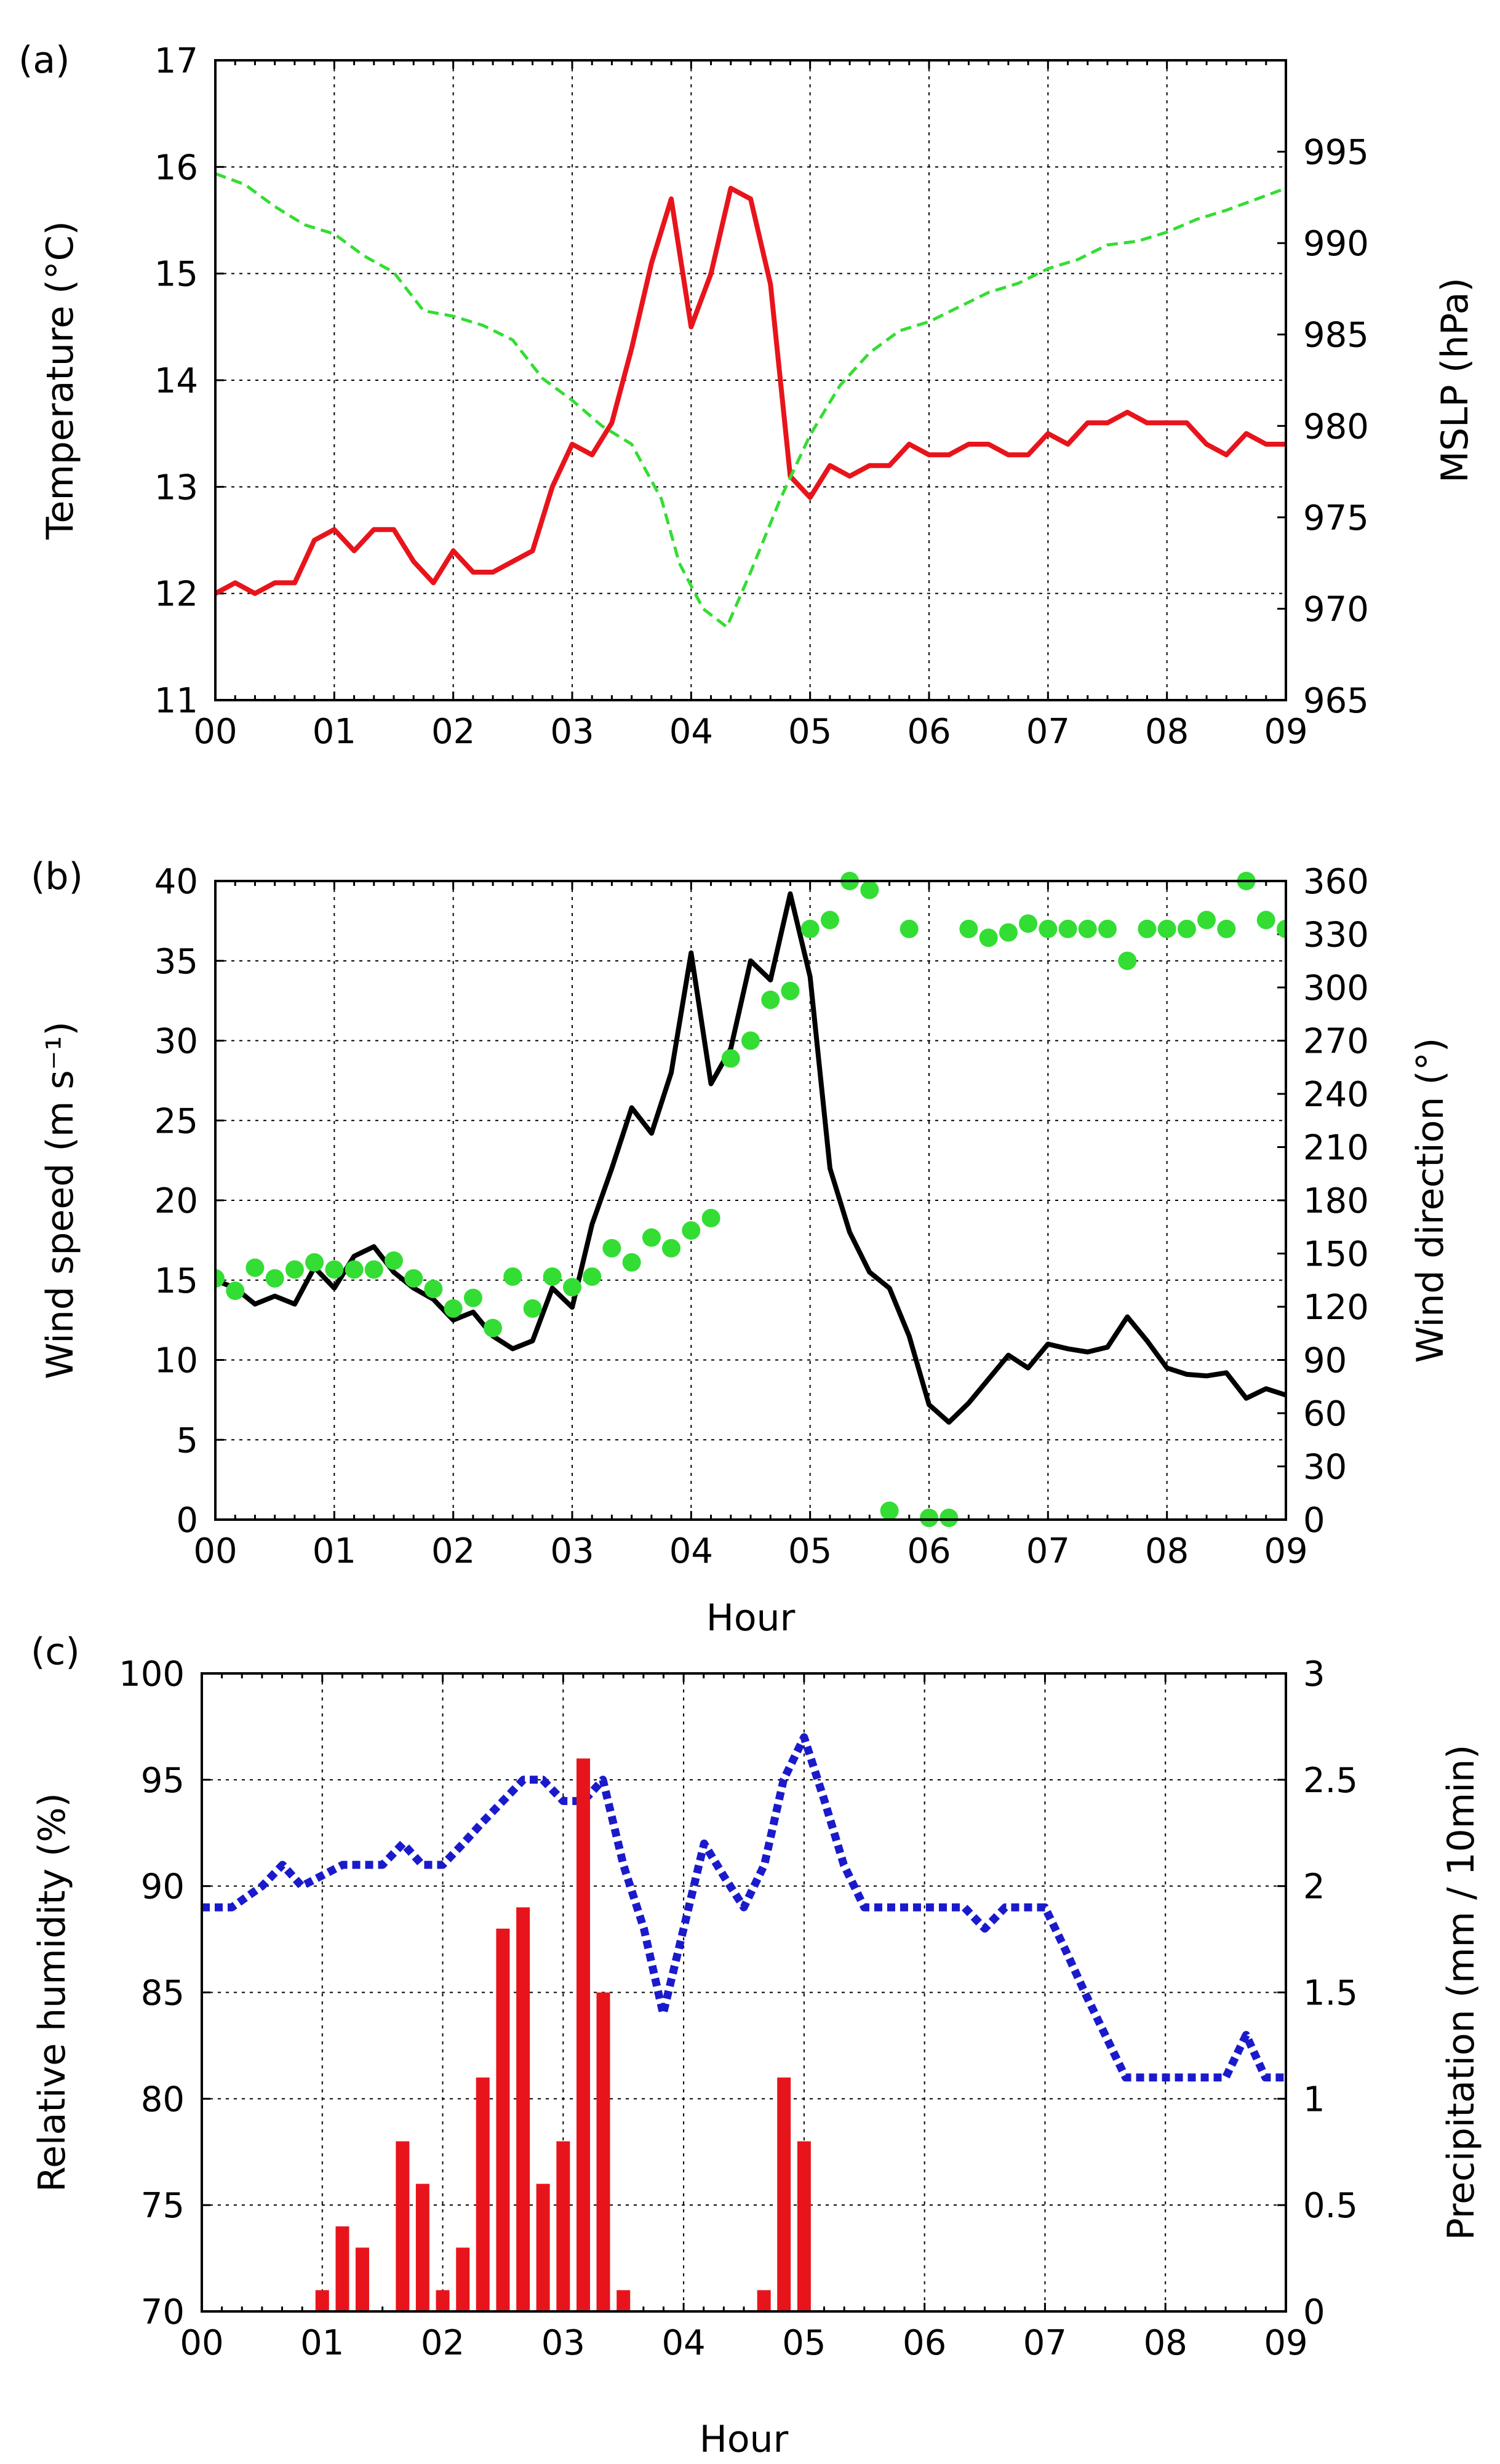  I want to click on y-tick-label: 70, so click(163, 2312).